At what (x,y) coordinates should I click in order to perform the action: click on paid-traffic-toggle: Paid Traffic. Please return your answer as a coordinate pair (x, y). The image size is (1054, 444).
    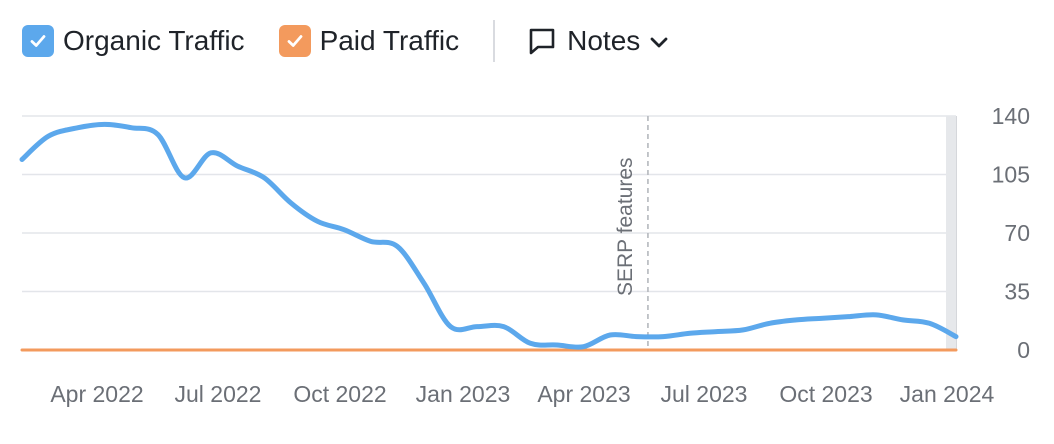
    Looking at the image, I should click on (369, 41).